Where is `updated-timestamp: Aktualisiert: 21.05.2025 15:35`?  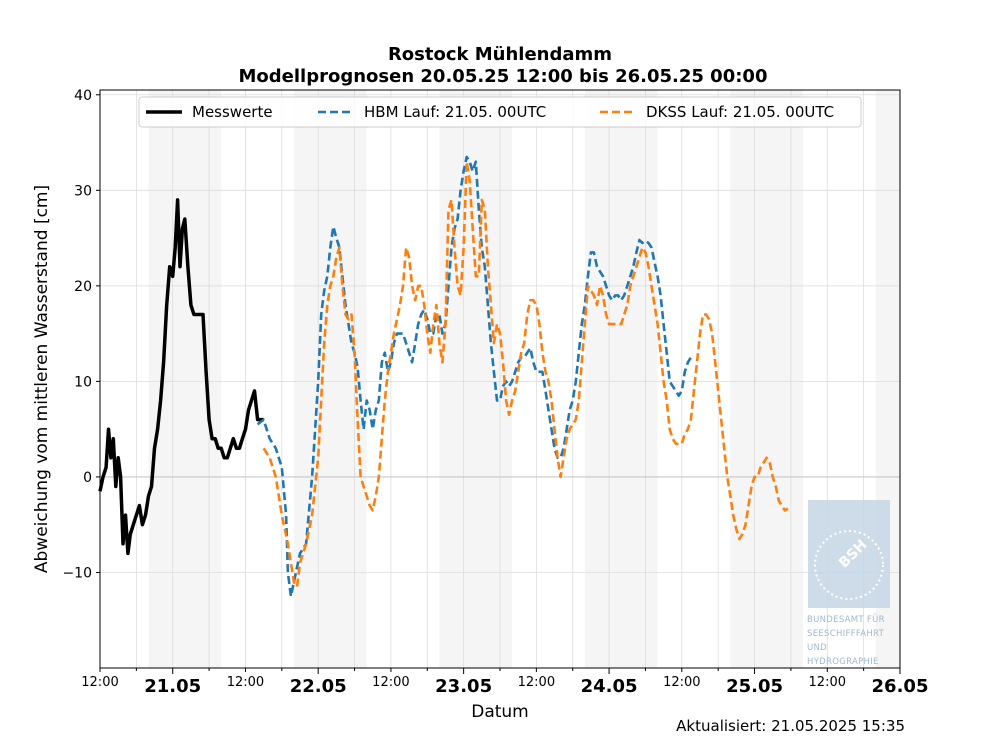 updated-timestamp: Aktualisiert: 21.05.2025 15:35 is located at coordinates (790, 726).